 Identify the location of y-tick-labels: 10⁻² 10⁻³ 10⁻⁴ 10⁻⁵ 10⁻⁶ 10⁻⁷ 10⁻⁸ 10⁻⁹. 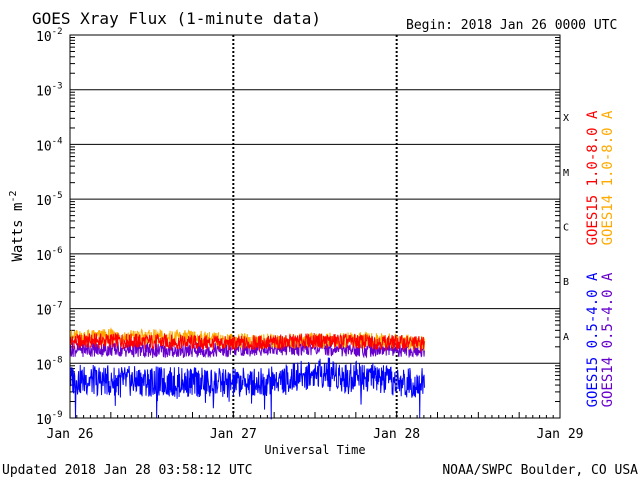
(49, 227).